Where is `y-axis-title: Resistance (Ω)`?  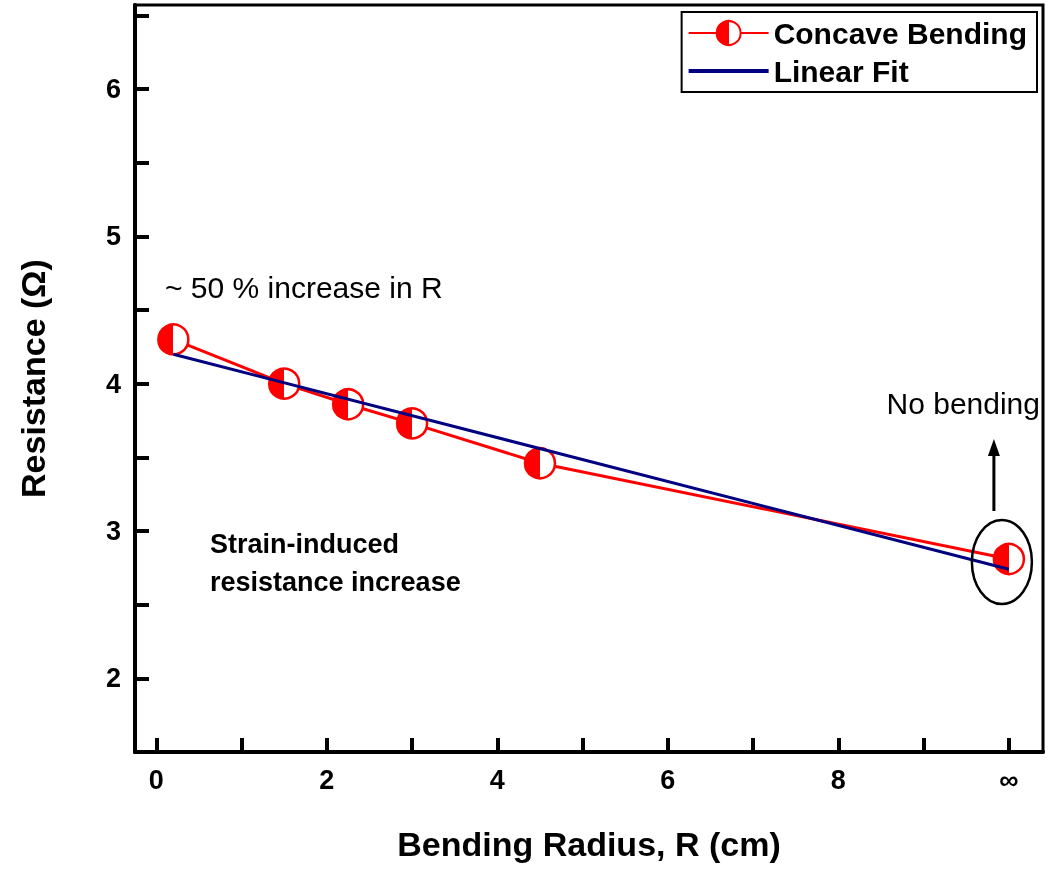
y-axis-title: Resistance (Ω) is located at coordinates (33, 378).